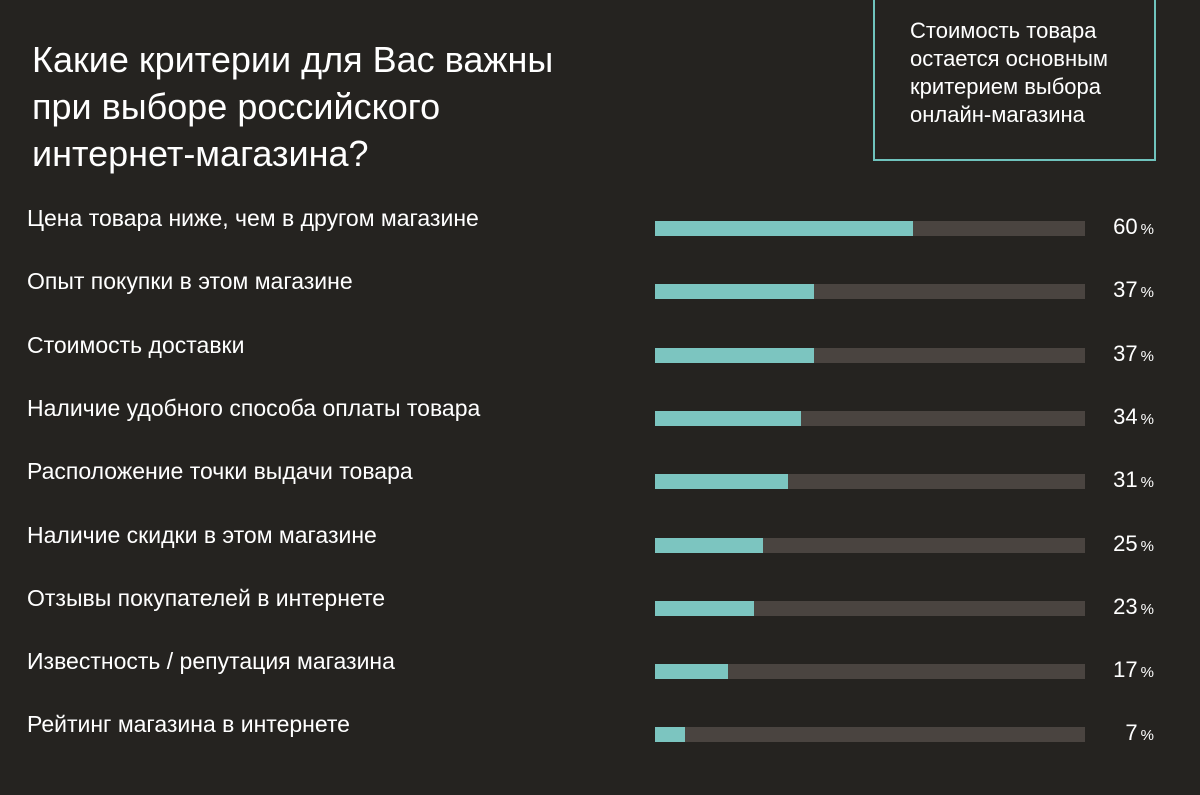 This screenshot has width=1200, height=795. What do you see at coordinates (220, 471) in the screenshot?
I see `category-label: Расположение точки выдачи товара` at bounding box center [220, 471].